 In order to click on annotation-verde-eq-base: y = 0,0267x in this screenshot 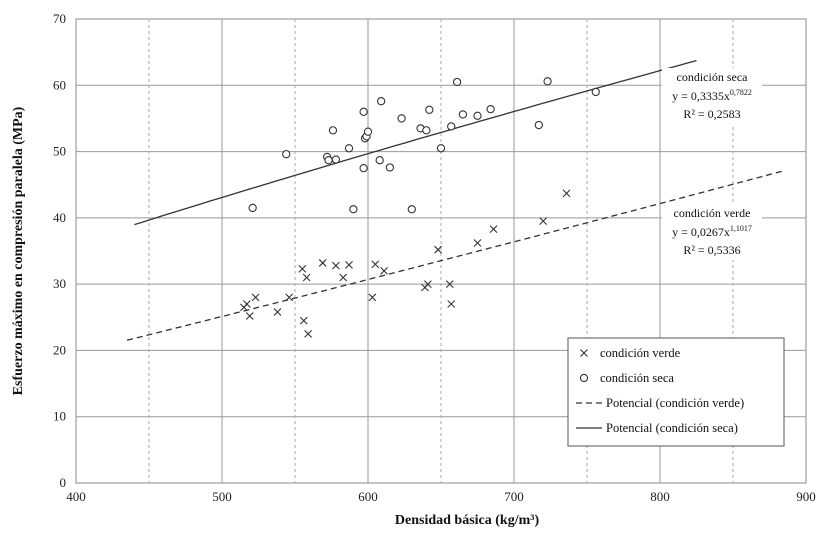, I will do `click(701, 232)`.